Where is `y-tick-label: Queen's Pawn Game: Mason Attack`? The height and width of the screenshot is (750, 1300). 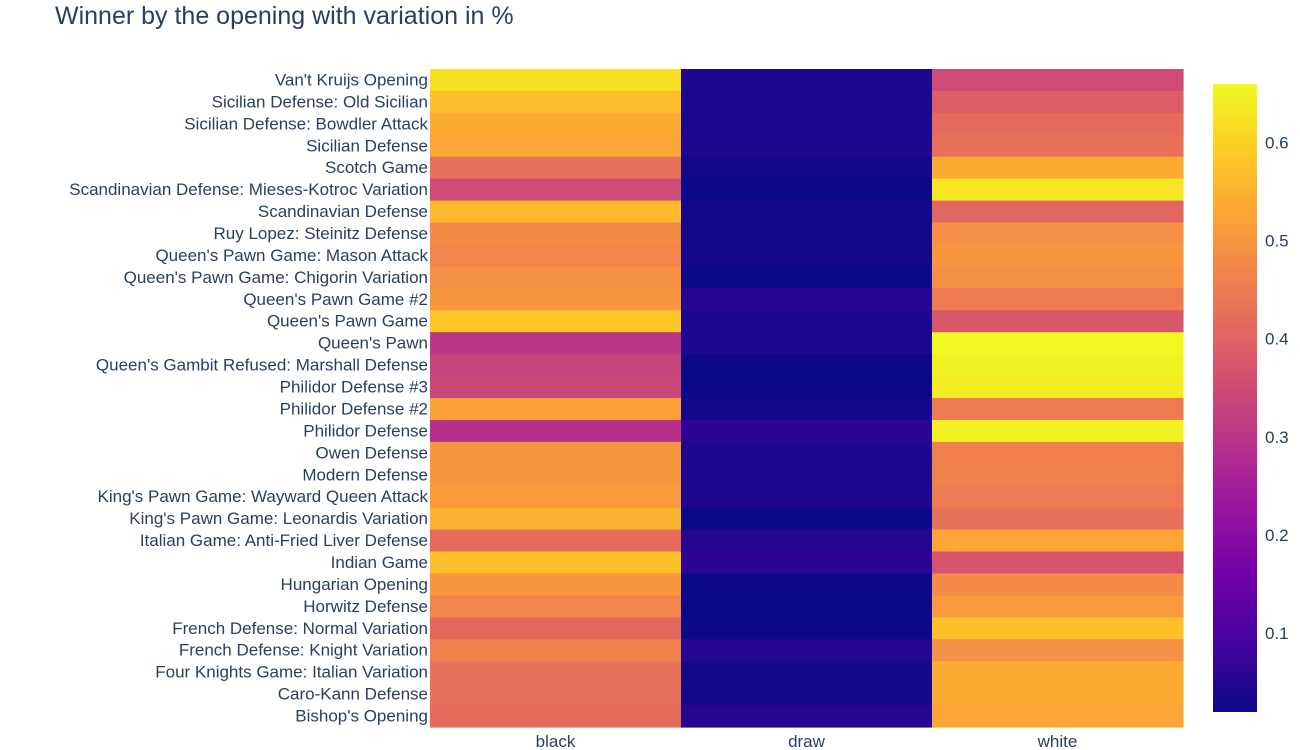 y-tick-label: Queen's Pawn Game: Mason Attack is located at coordinates (291, 255).